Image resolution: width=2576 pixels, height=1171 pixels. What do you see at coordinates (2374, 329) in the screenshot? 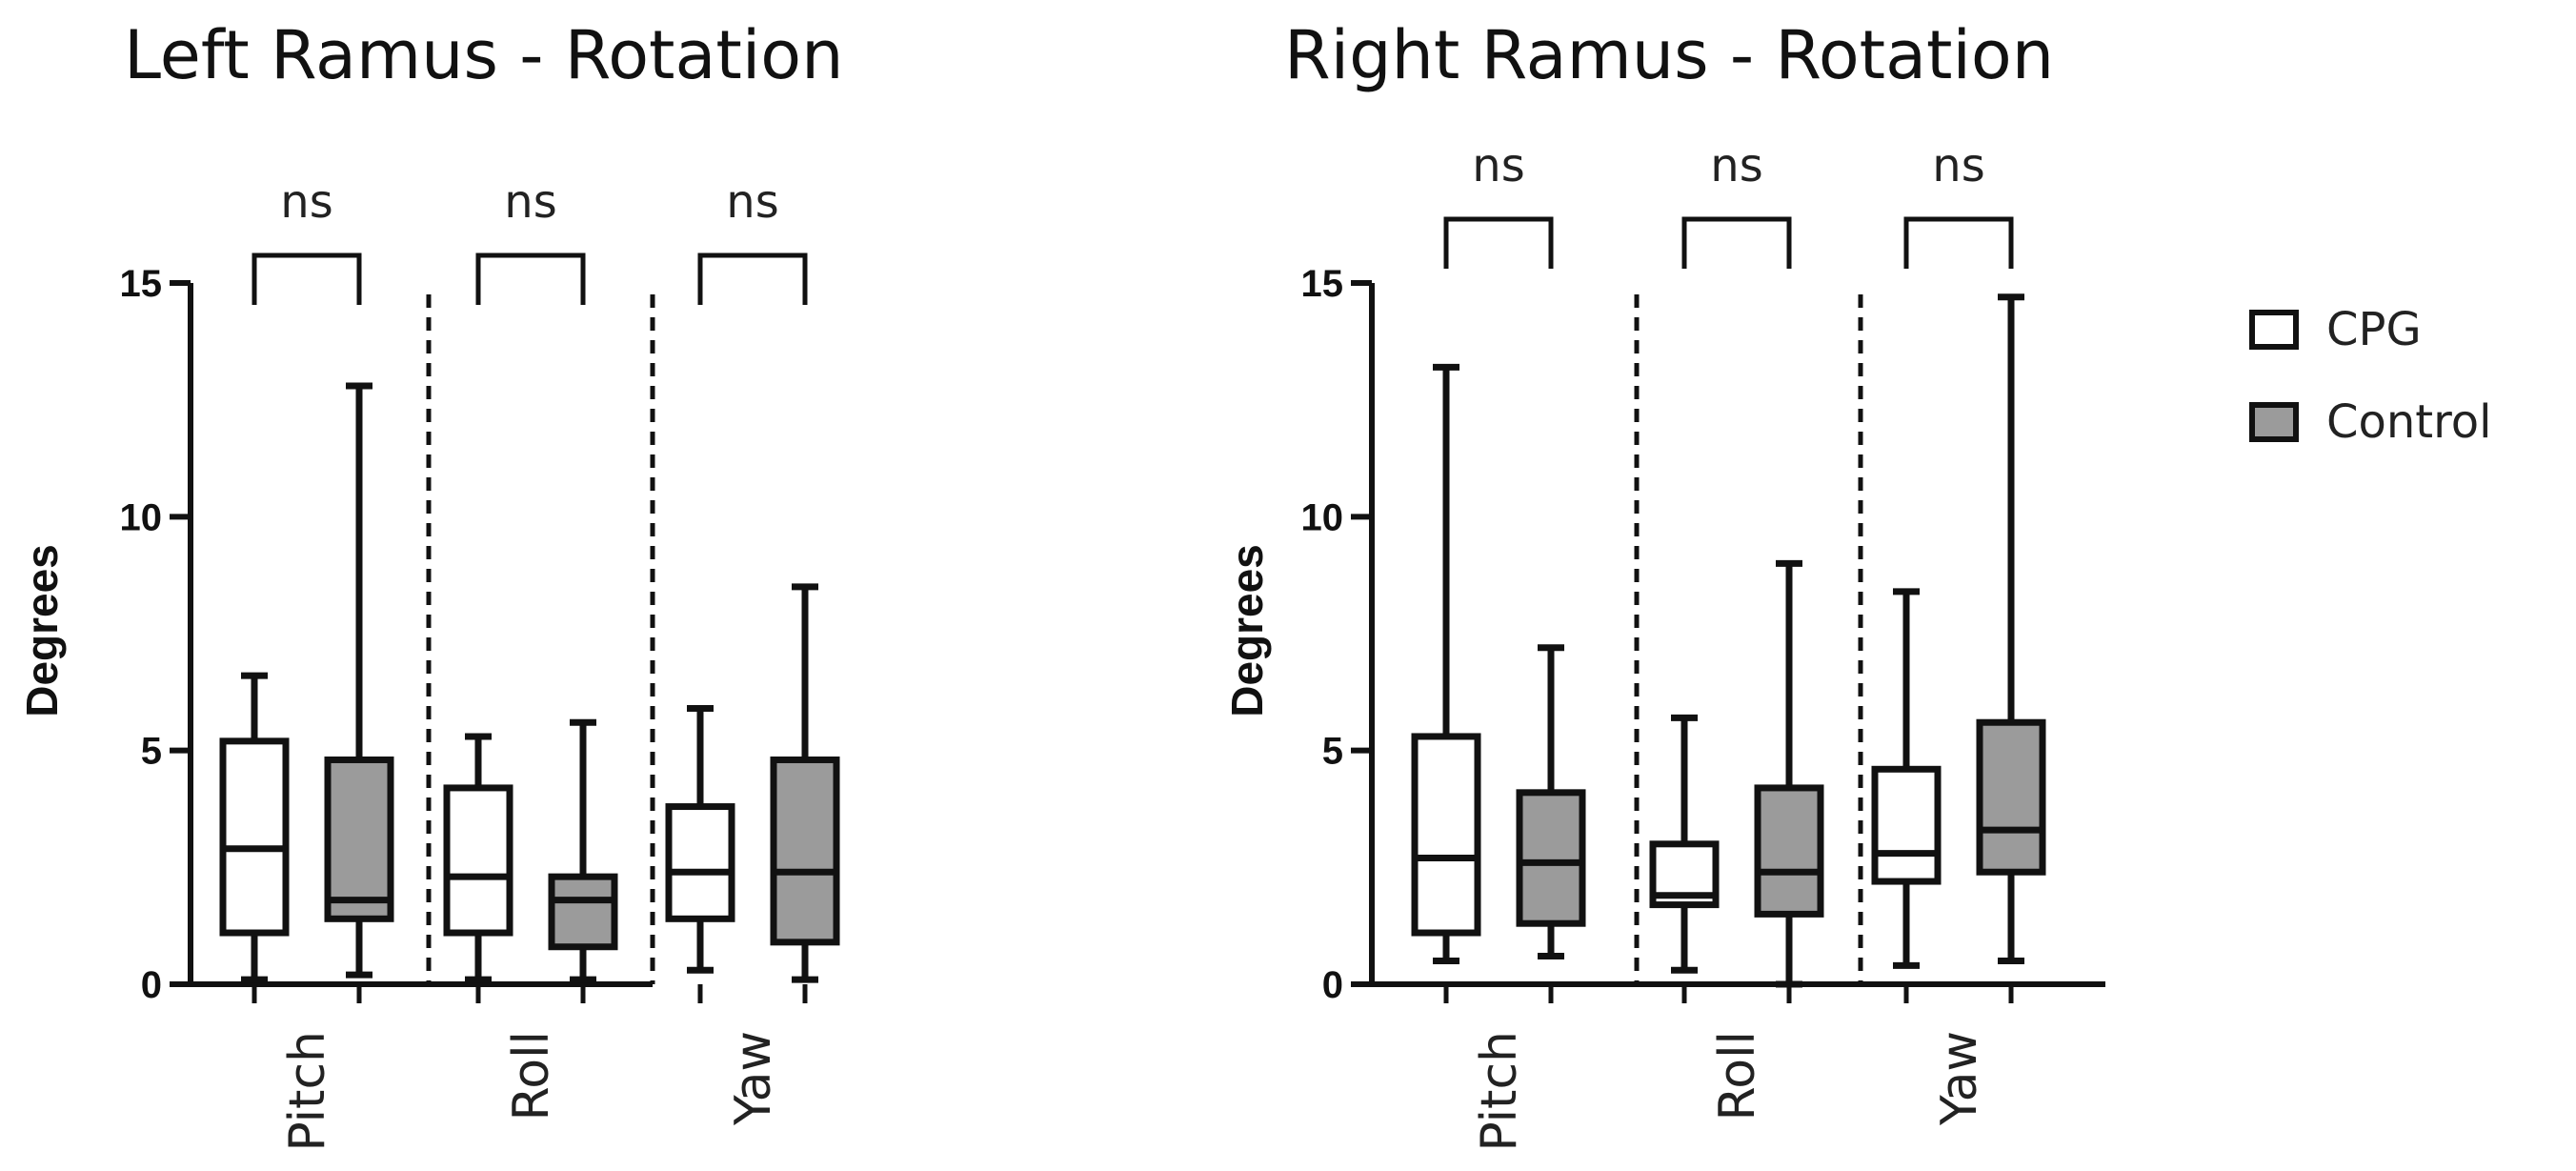
I see `legend-label-cpg: CPG` at bounding box center [2374, 329].